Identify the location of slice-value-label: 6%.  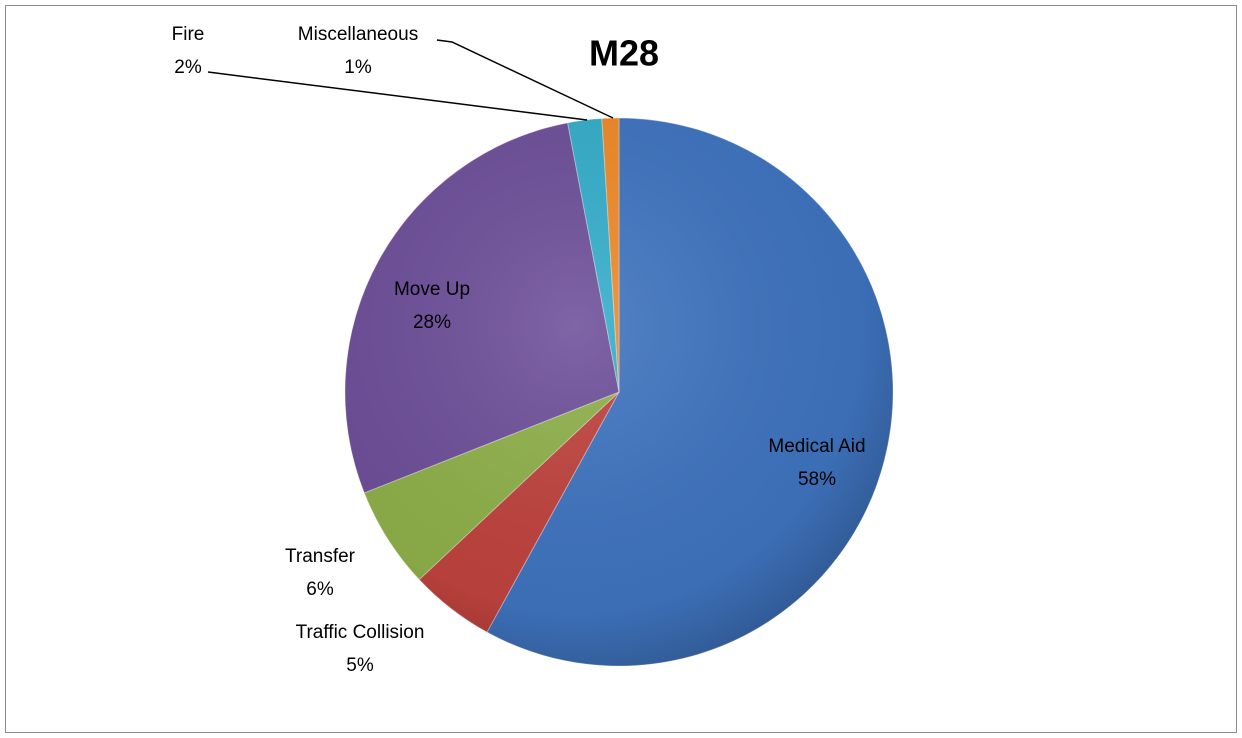
(320, 589).